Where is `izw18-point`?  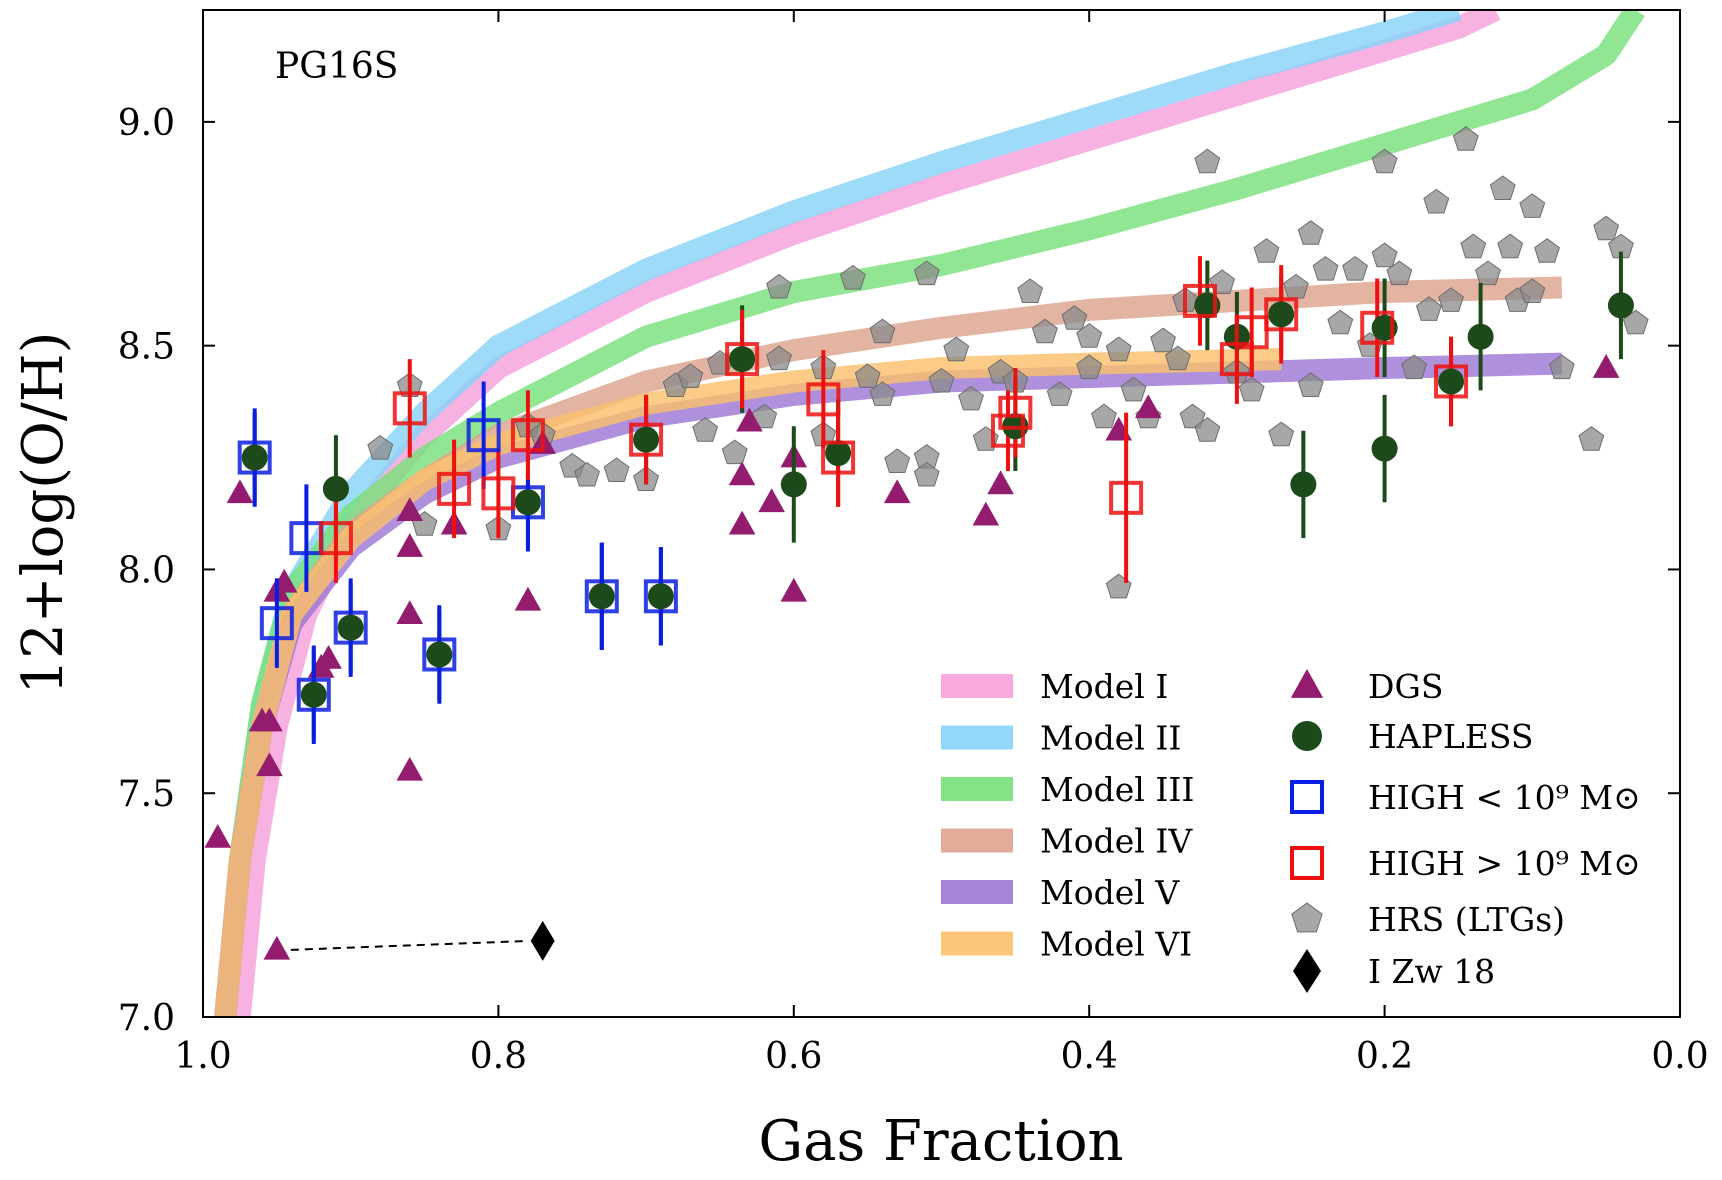
izw18-point is located at coordinates (542, 940).